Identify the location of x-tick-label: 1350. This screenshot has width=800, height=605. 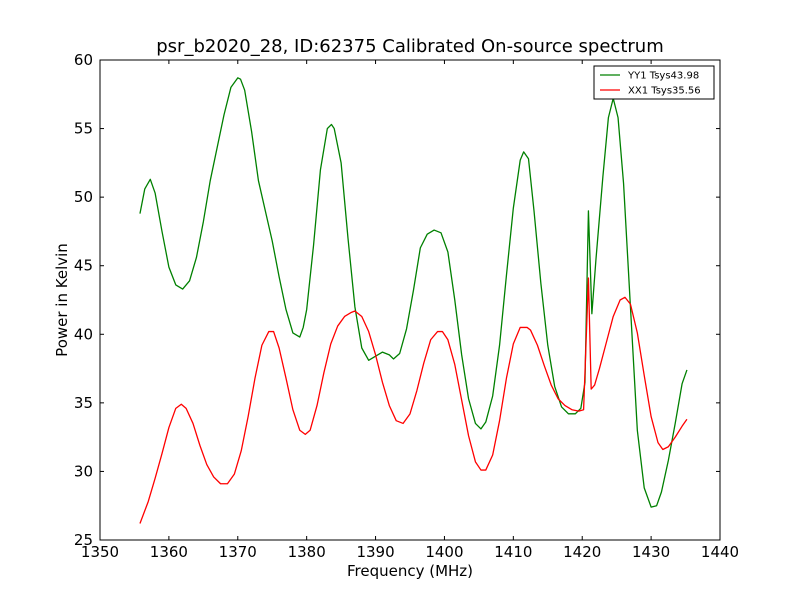
(100, 552).